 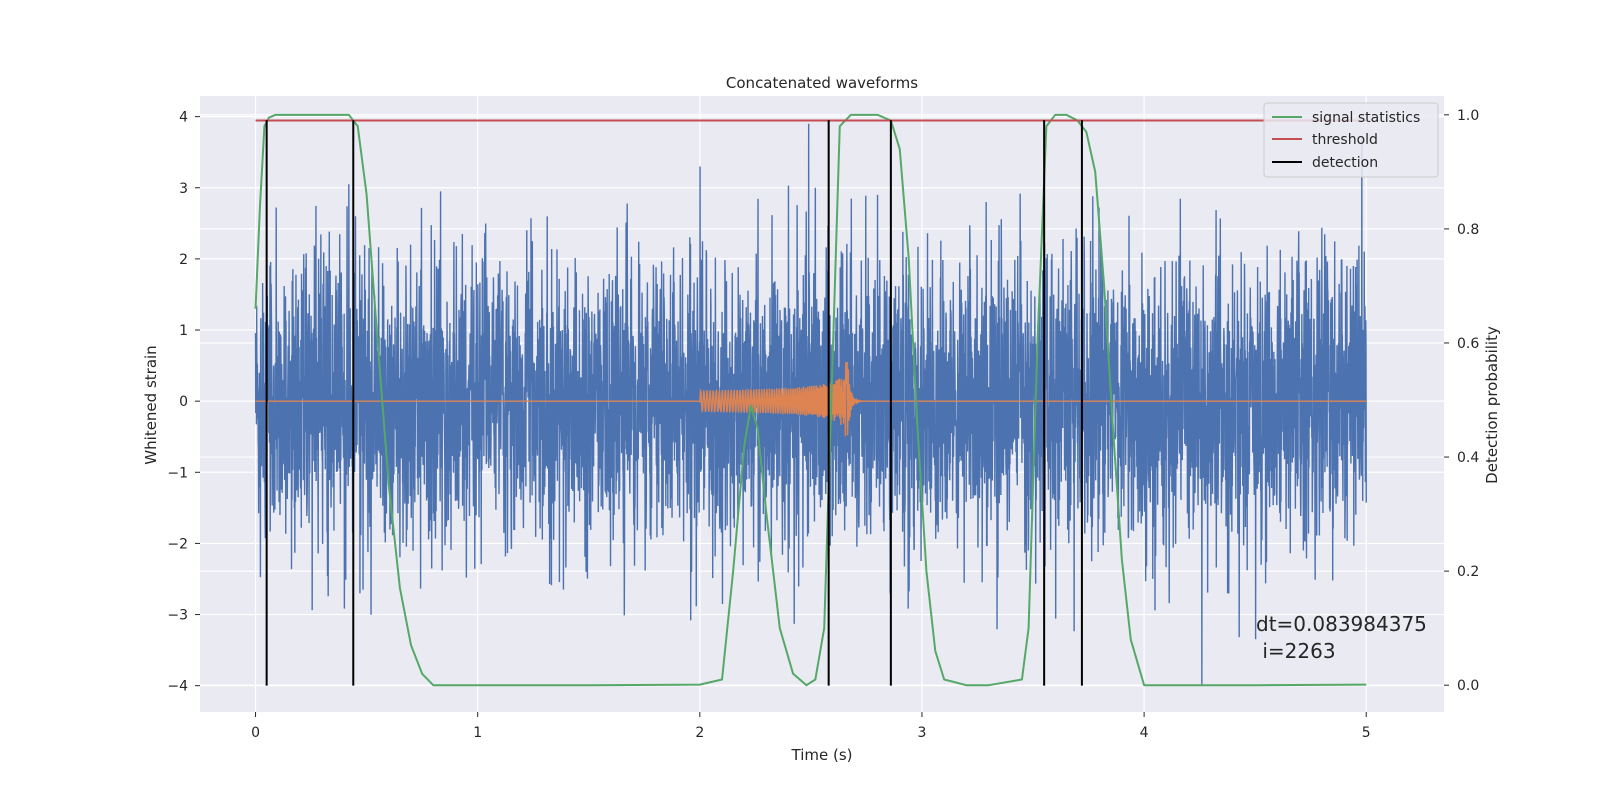 What do you see at coordinates (1468, 116) in the screenshot?
I see `y-right-tick-label-0: 1.0` at bounding box center [1468, 116].